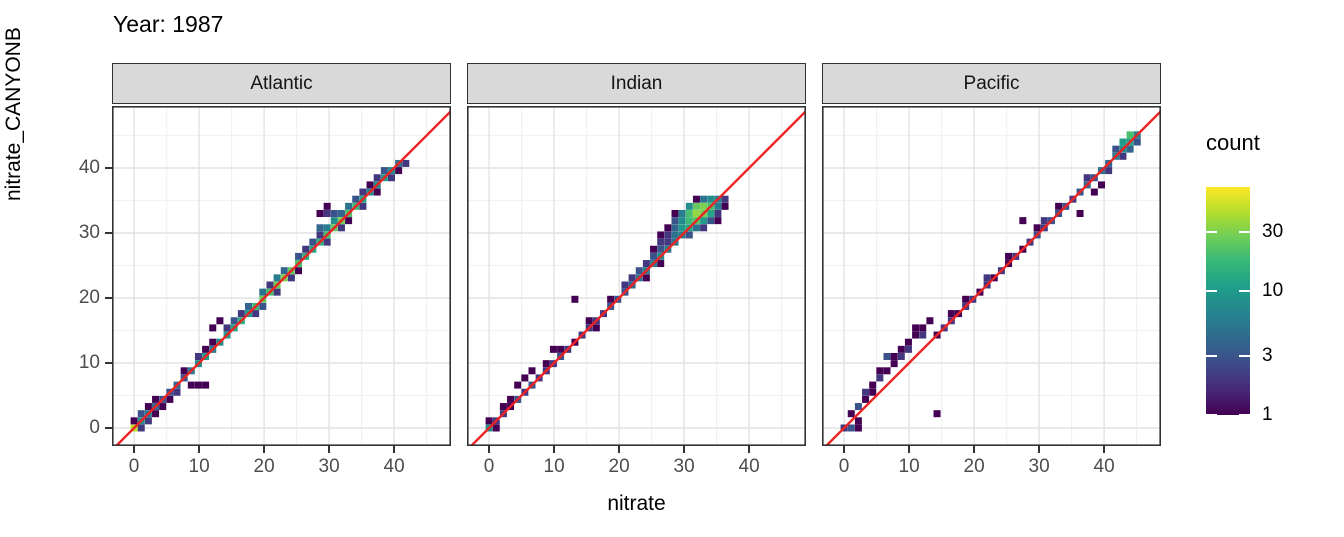  Describe the element at coordinates (684, 466) in the screenshot. I see `x-tick-label: 30` at that location.